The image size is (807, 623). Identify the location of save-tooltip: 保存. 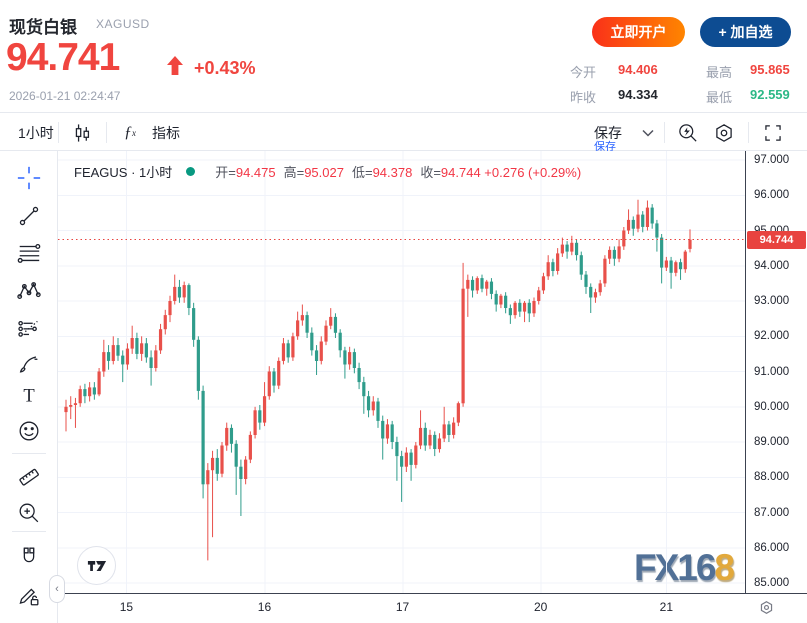
(605, 147).